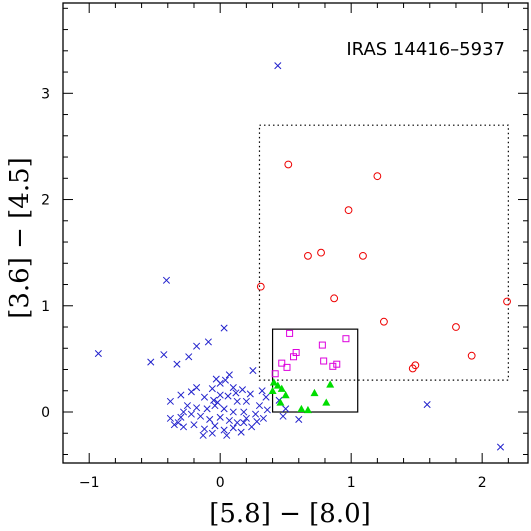 The height and width of the screenshot is (531, 531). I want to click on x-tick-label: −1, so click(89, 483).